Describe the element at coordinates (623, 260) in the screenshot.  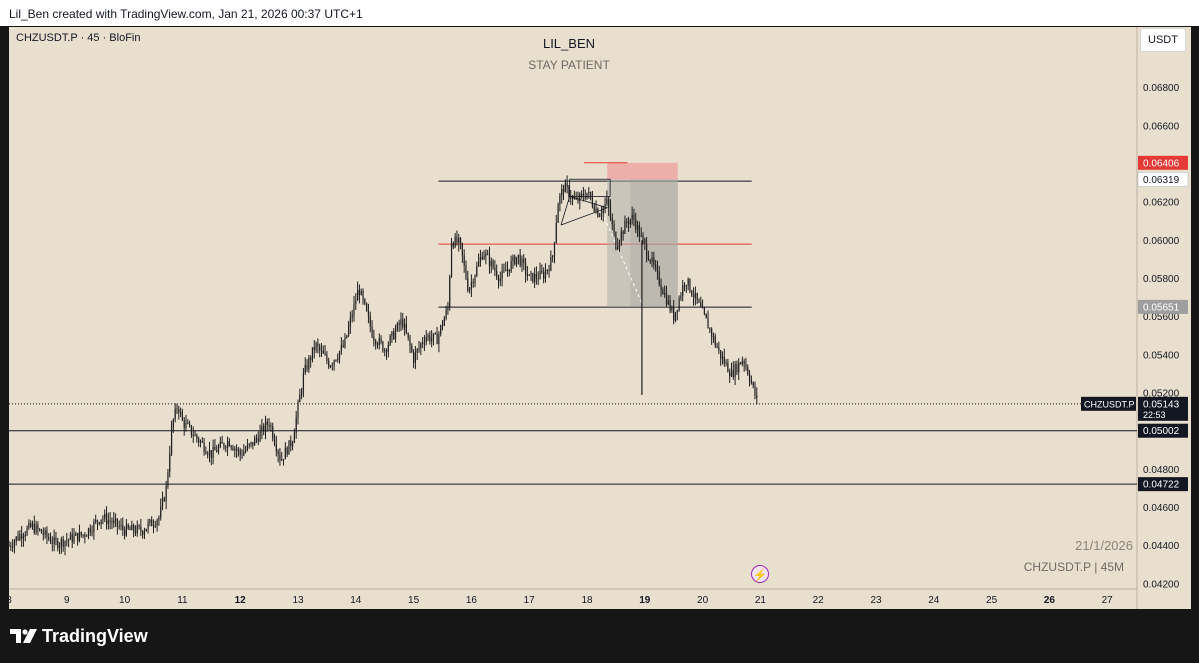
I see `projection-arrow` at that location.